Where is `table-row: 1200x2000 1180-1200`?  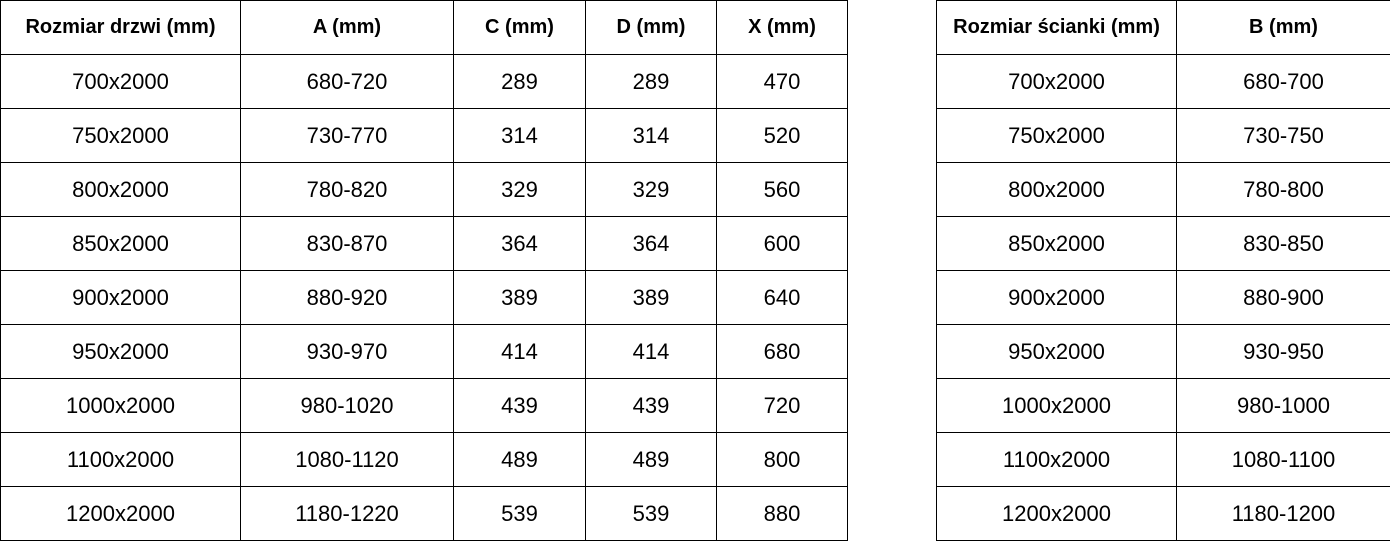 table-row: 1200x2000 1180-1200 is located at coordinates (1163, 513).